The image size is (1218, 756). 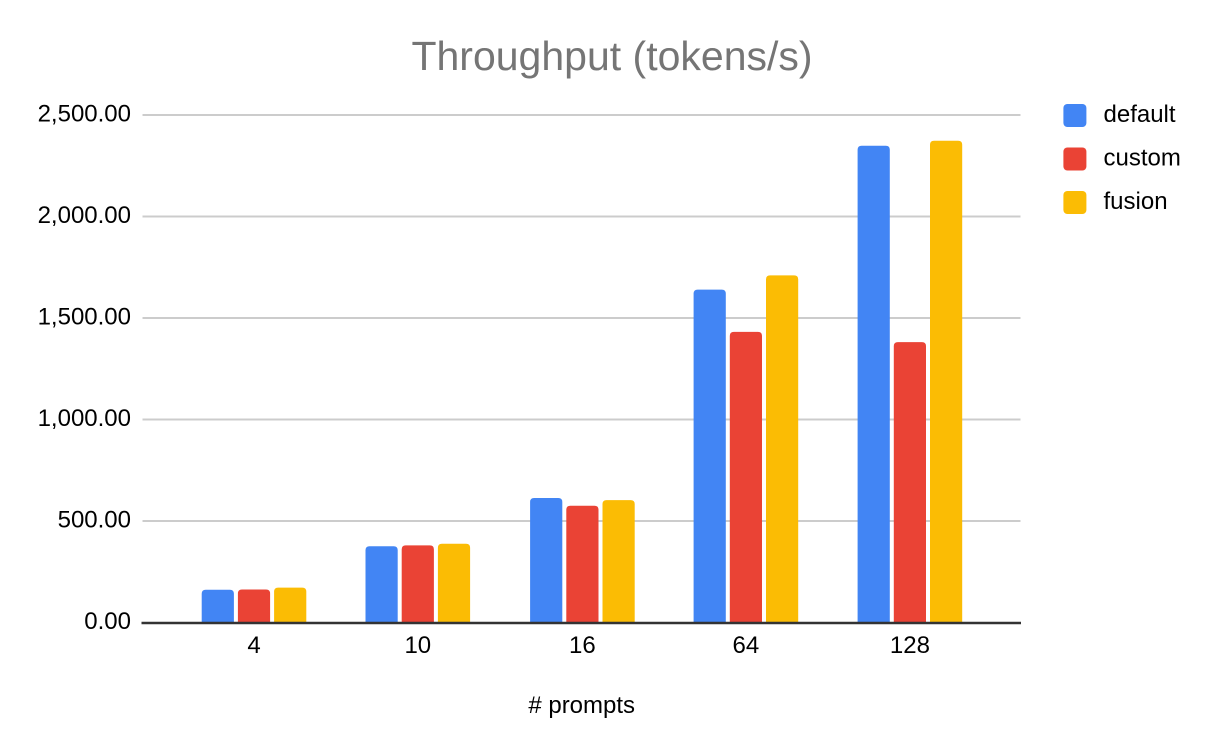 What do you see at coordinates (253, 645) in the screenshot?
I see `svg-text: 4` at bounding box center [253, 645].